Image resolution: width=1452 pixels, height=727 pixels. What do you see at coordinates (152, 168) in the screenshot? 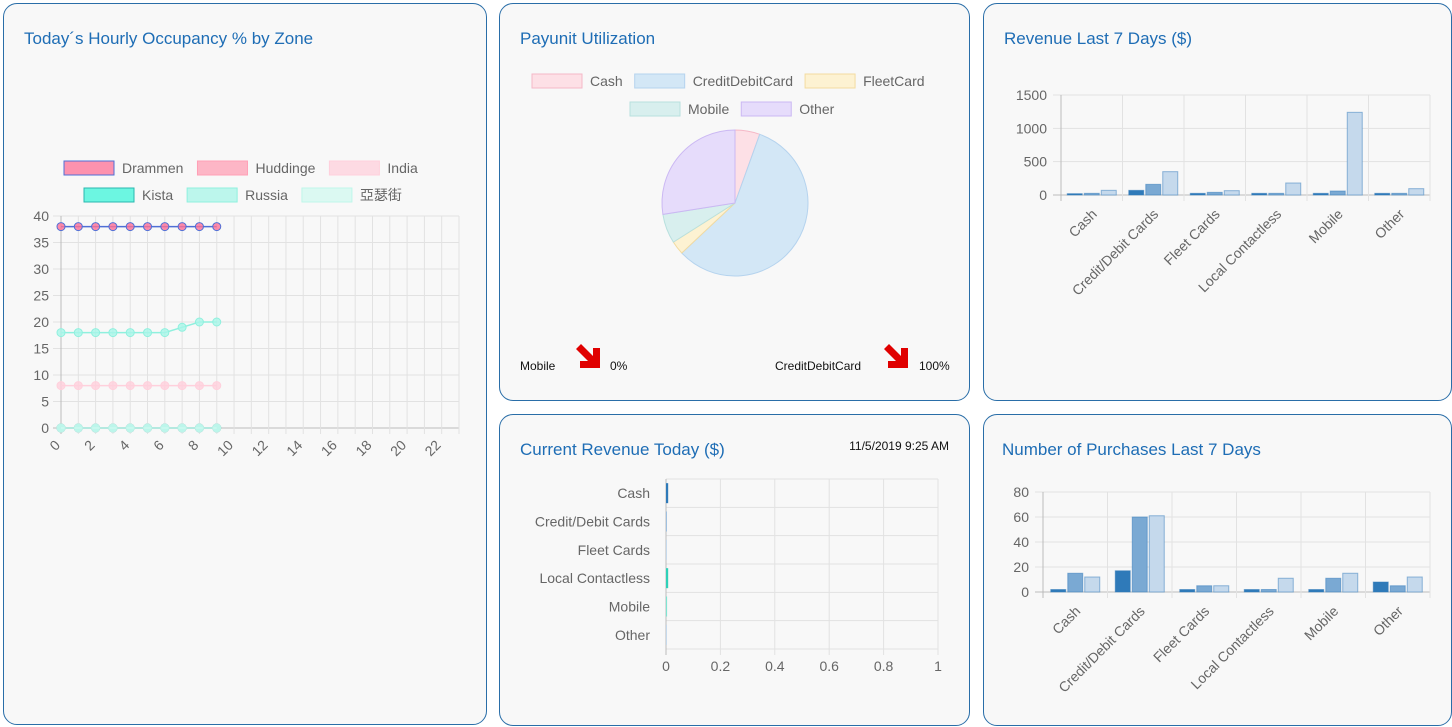
I see `legend-label: Drammen` at bounding box center [152, 168].